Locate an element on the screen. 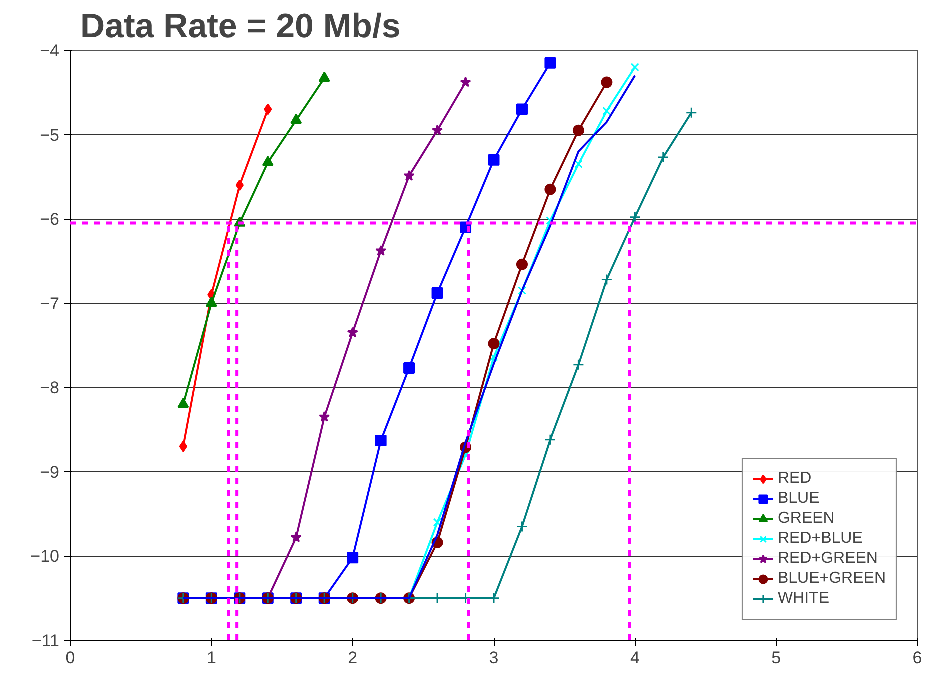 Image resolution: width=939 pixels, height=683 pixels. legend-label: GREEN is located at coordinates (806, 519).